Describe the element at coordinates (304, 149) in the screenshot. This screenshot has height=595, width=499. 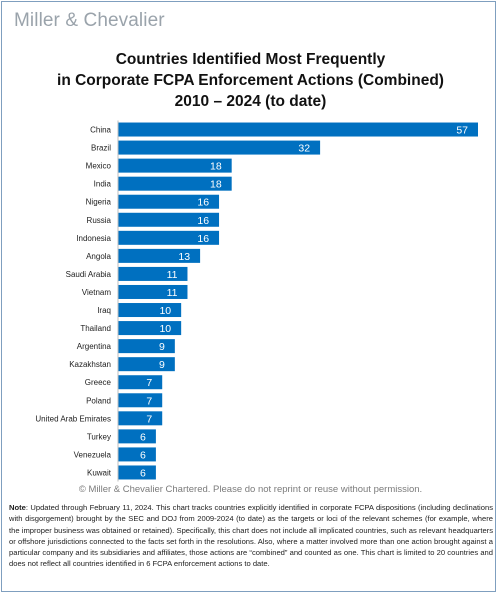
I see `bar-value-label: 32` at that location.